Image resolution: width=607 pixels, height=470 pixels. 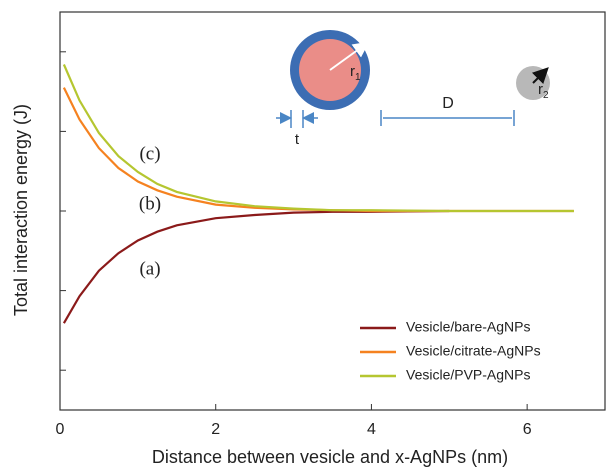 I want to click on r1-label: r1, so click(x=355, y=73).